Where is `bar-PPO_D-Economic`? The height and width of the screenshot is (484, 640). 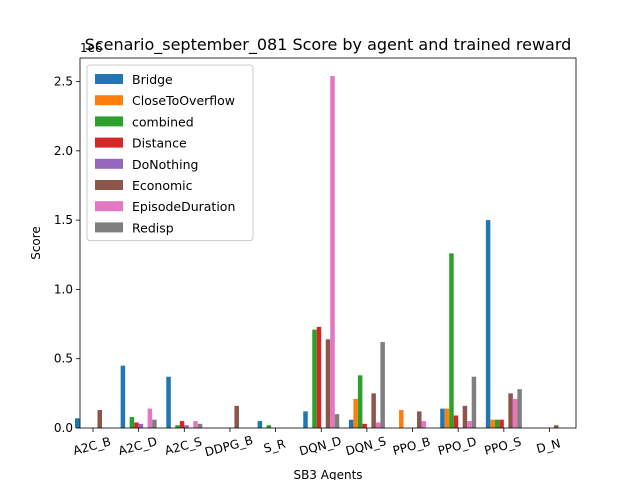 bar-PPO_D-Economic is located at coordinates (465, 416).